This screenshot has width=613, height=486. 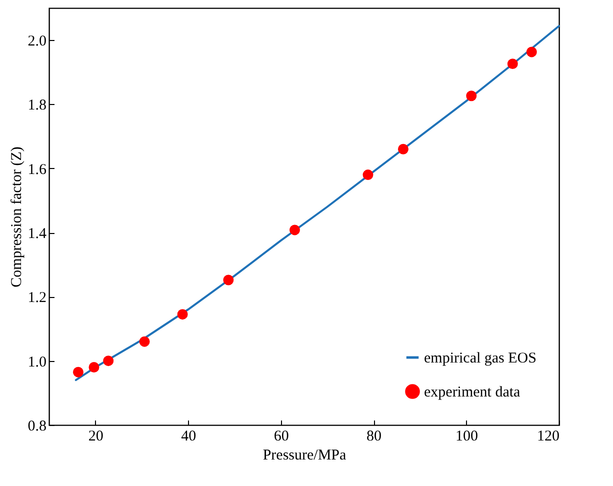 What do you see at coordinates (374, 436) in the screenshot?
I see `x-tick-label: 80` at bounding box center [374, 436].